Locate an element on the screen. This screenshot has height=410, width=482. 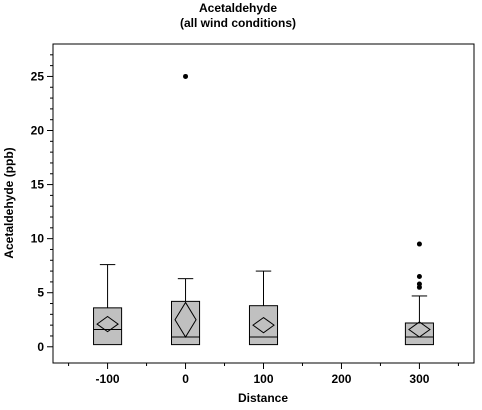
x-tick-label: 200 is located at coordinates (341, 379).